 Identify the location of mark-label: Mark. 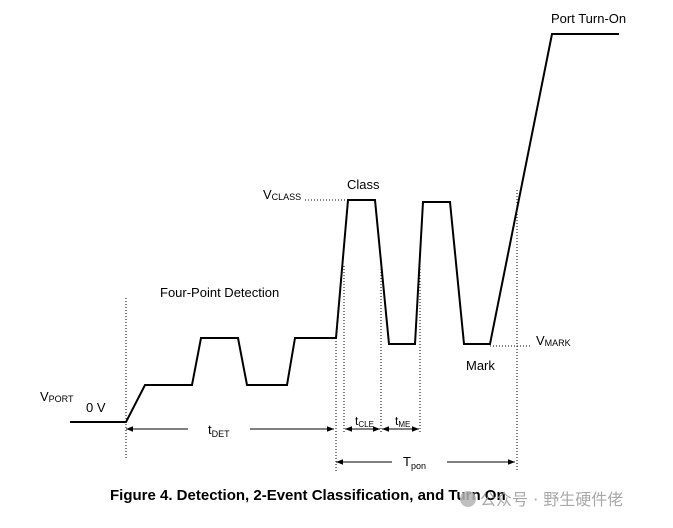
(480, 365).